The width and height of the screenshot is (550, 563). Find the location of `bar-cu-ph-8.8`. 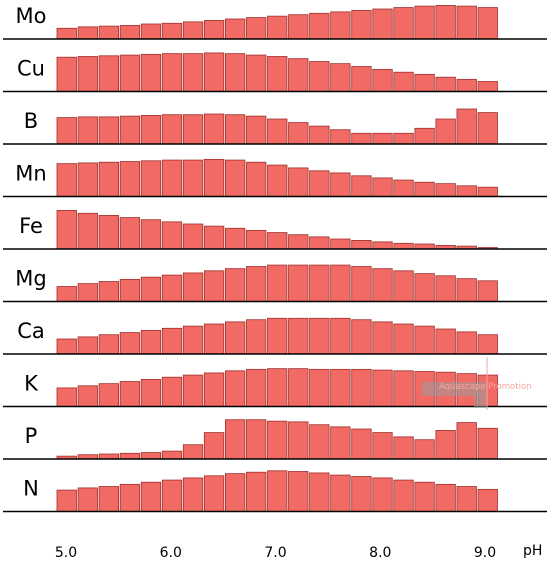

bar-cu-ph-8.8 is located at coordinates (466, 85).